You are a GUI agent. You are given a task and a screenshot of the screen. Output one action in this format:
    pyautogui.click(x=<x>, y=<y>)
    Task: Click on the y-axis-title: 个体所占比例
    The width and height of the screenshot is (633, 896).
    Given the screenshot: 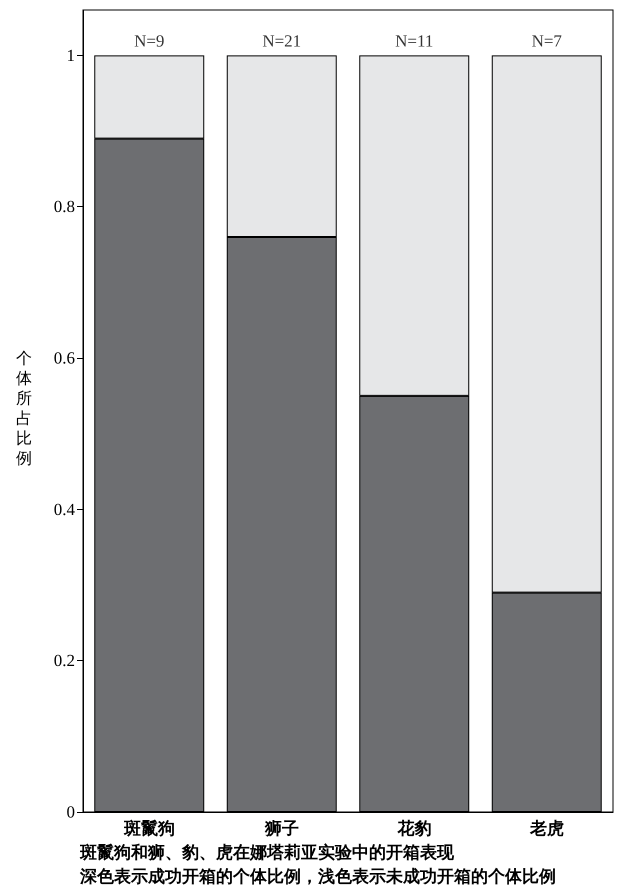 What is the action you would take?
    pyautogui.click(x=24, y=408)
    